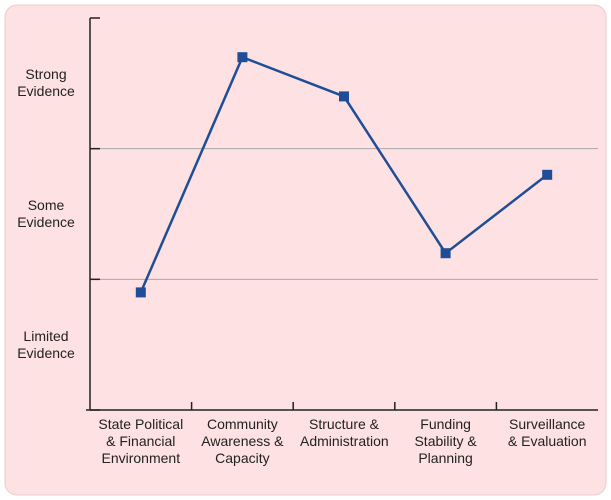 The image size is (611, 500). Describe the element at coordinates (445, 441) in the screenshot. I see `x-tick-label: Funding Stability & Planning` at that location.